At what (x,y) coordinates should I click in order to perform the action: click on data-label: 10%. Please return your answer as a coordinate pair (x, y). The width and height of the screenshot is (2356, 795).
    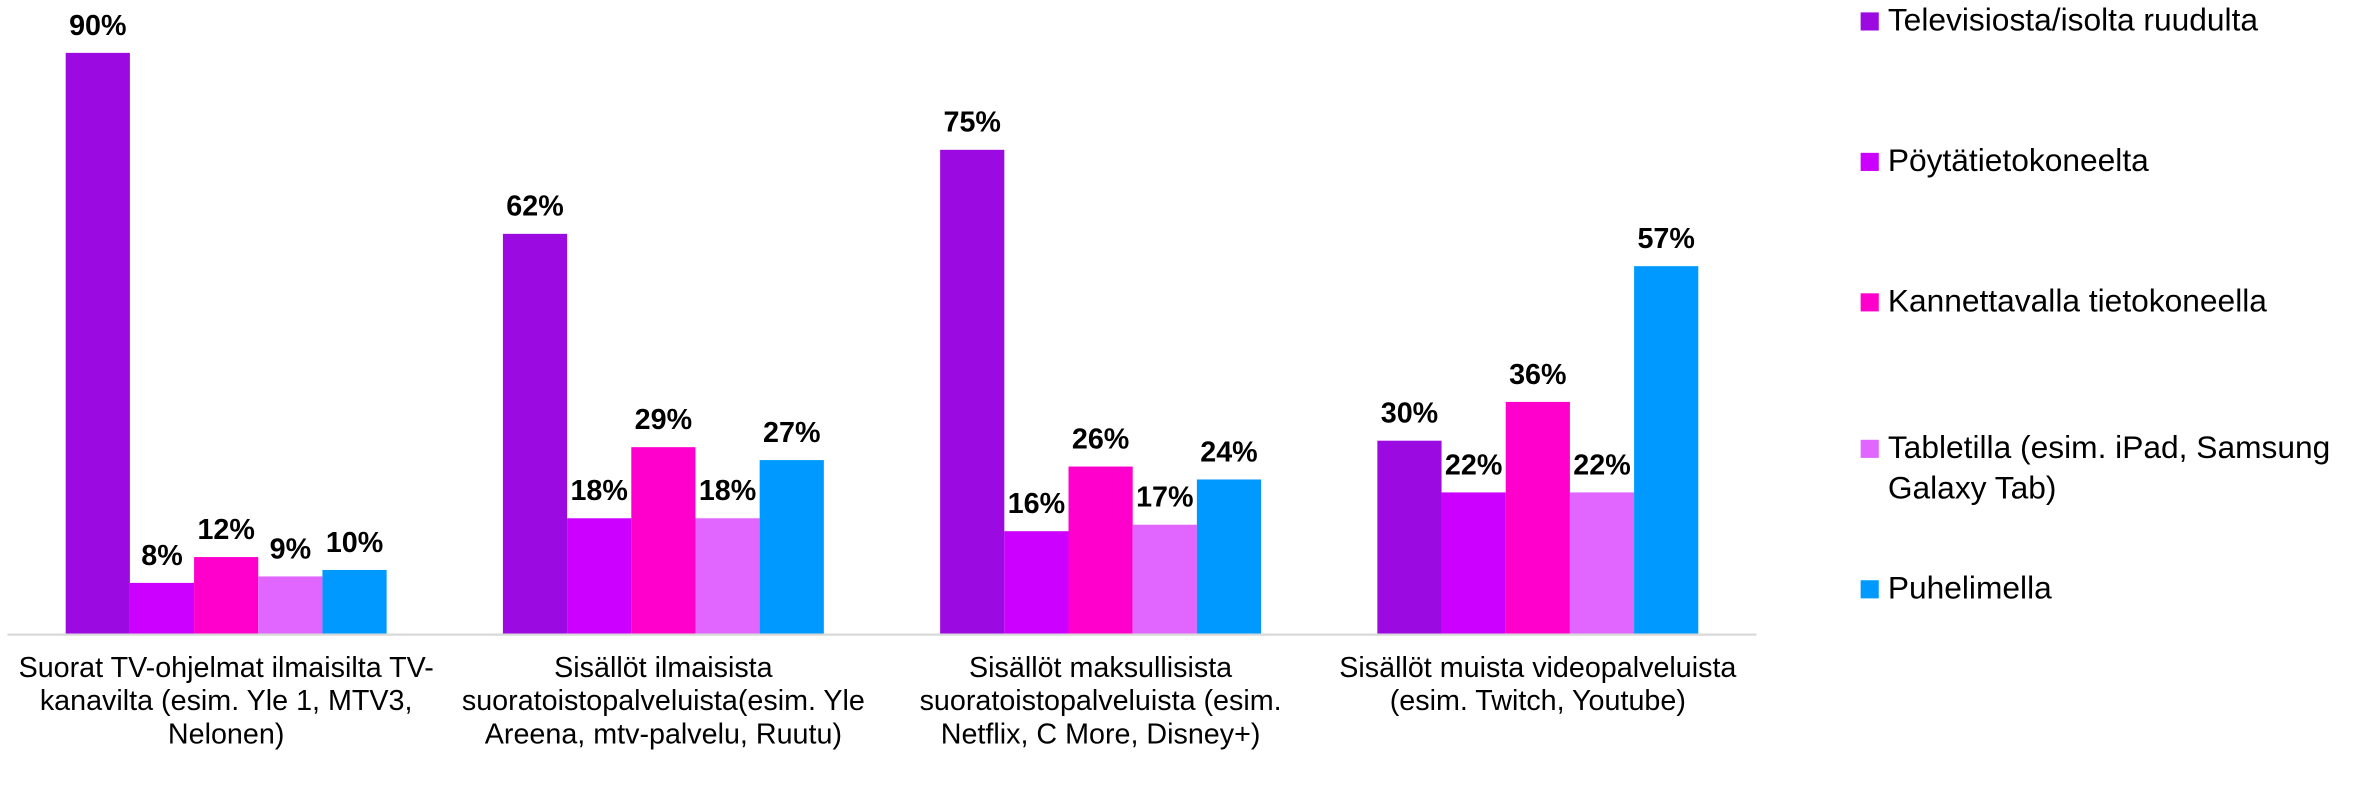
    Looking at the image, I should click on (354, 543).